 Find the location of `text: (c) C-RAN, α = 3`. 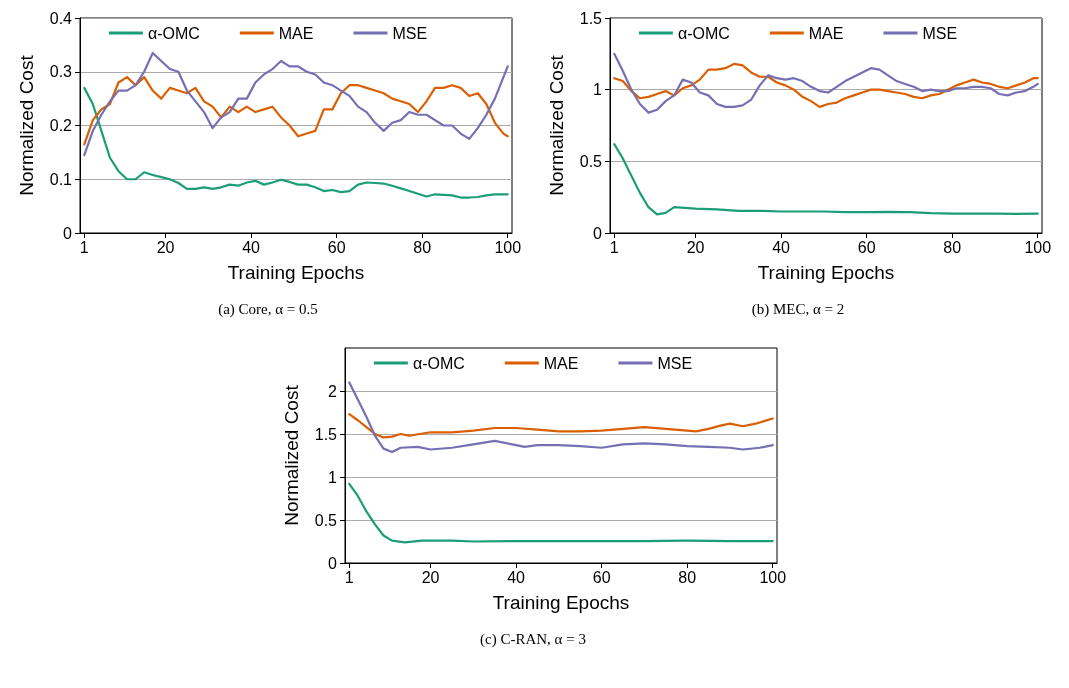

text: (c) C-RAN, α = 3 is located at coordinates (533, 639).